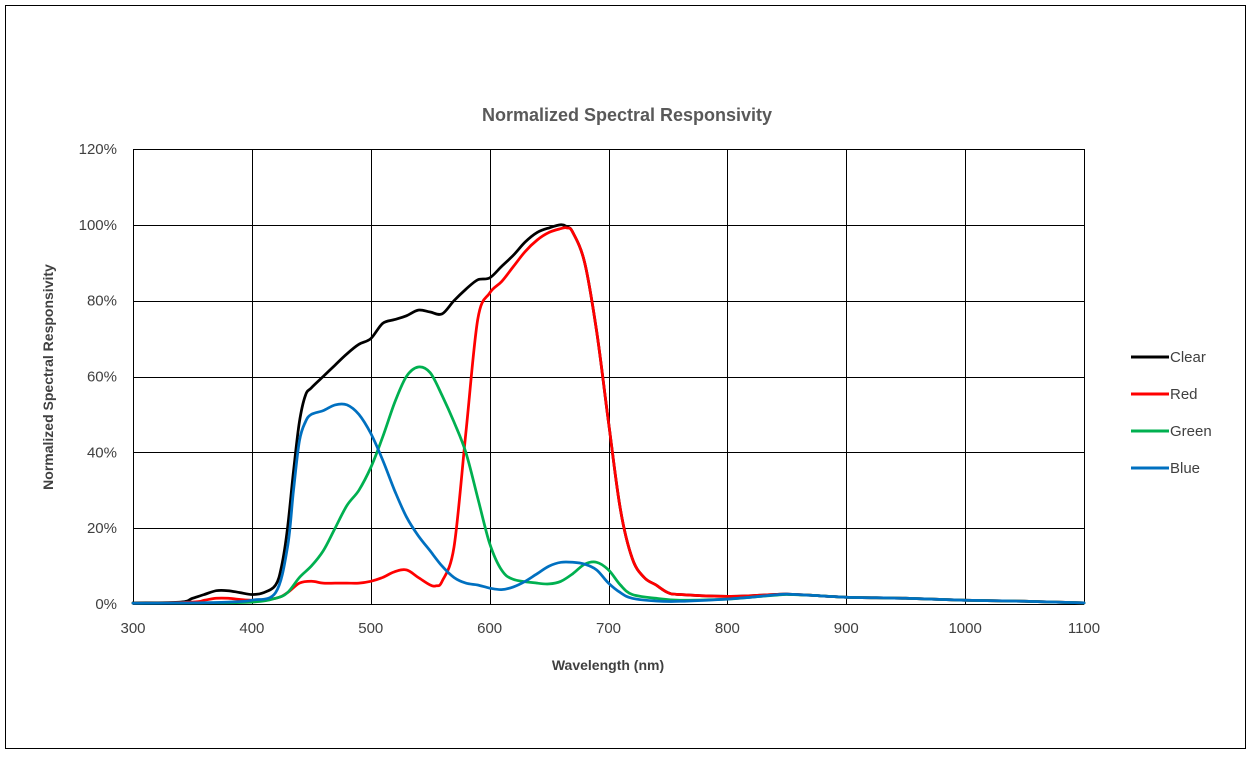 Image resolution: width=1251 pixels, height=759 pixels. I want to click on x-tick-label: 1100, so click(1084, 628).